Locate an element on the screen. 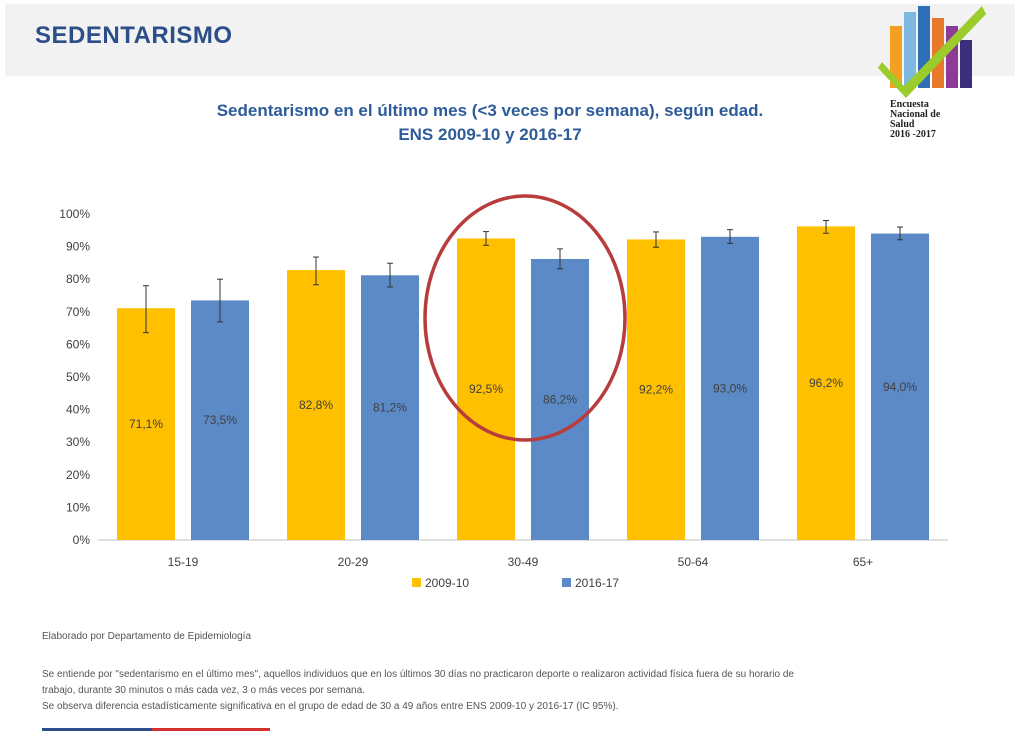  y-tick-label: 80% is located at coordinates (78, 279).